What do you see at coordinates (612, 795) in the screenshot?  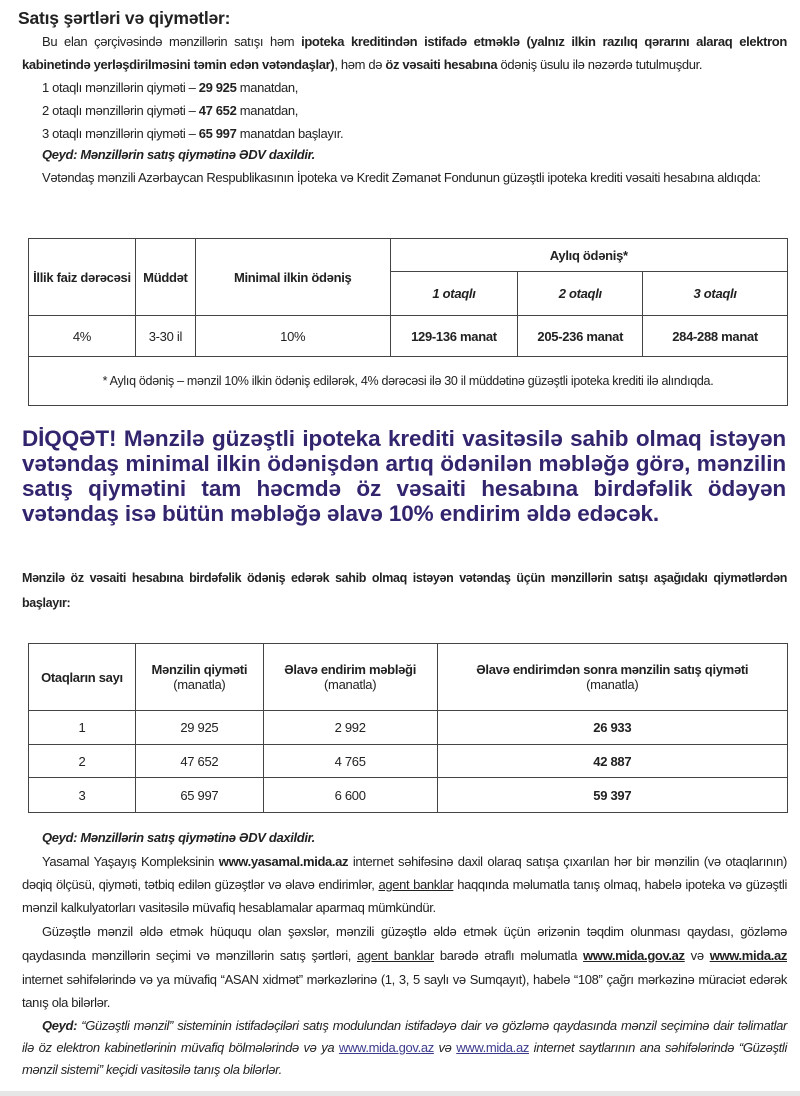 I see `cell-final-price: 59 397` at bounding box center [612, 795].